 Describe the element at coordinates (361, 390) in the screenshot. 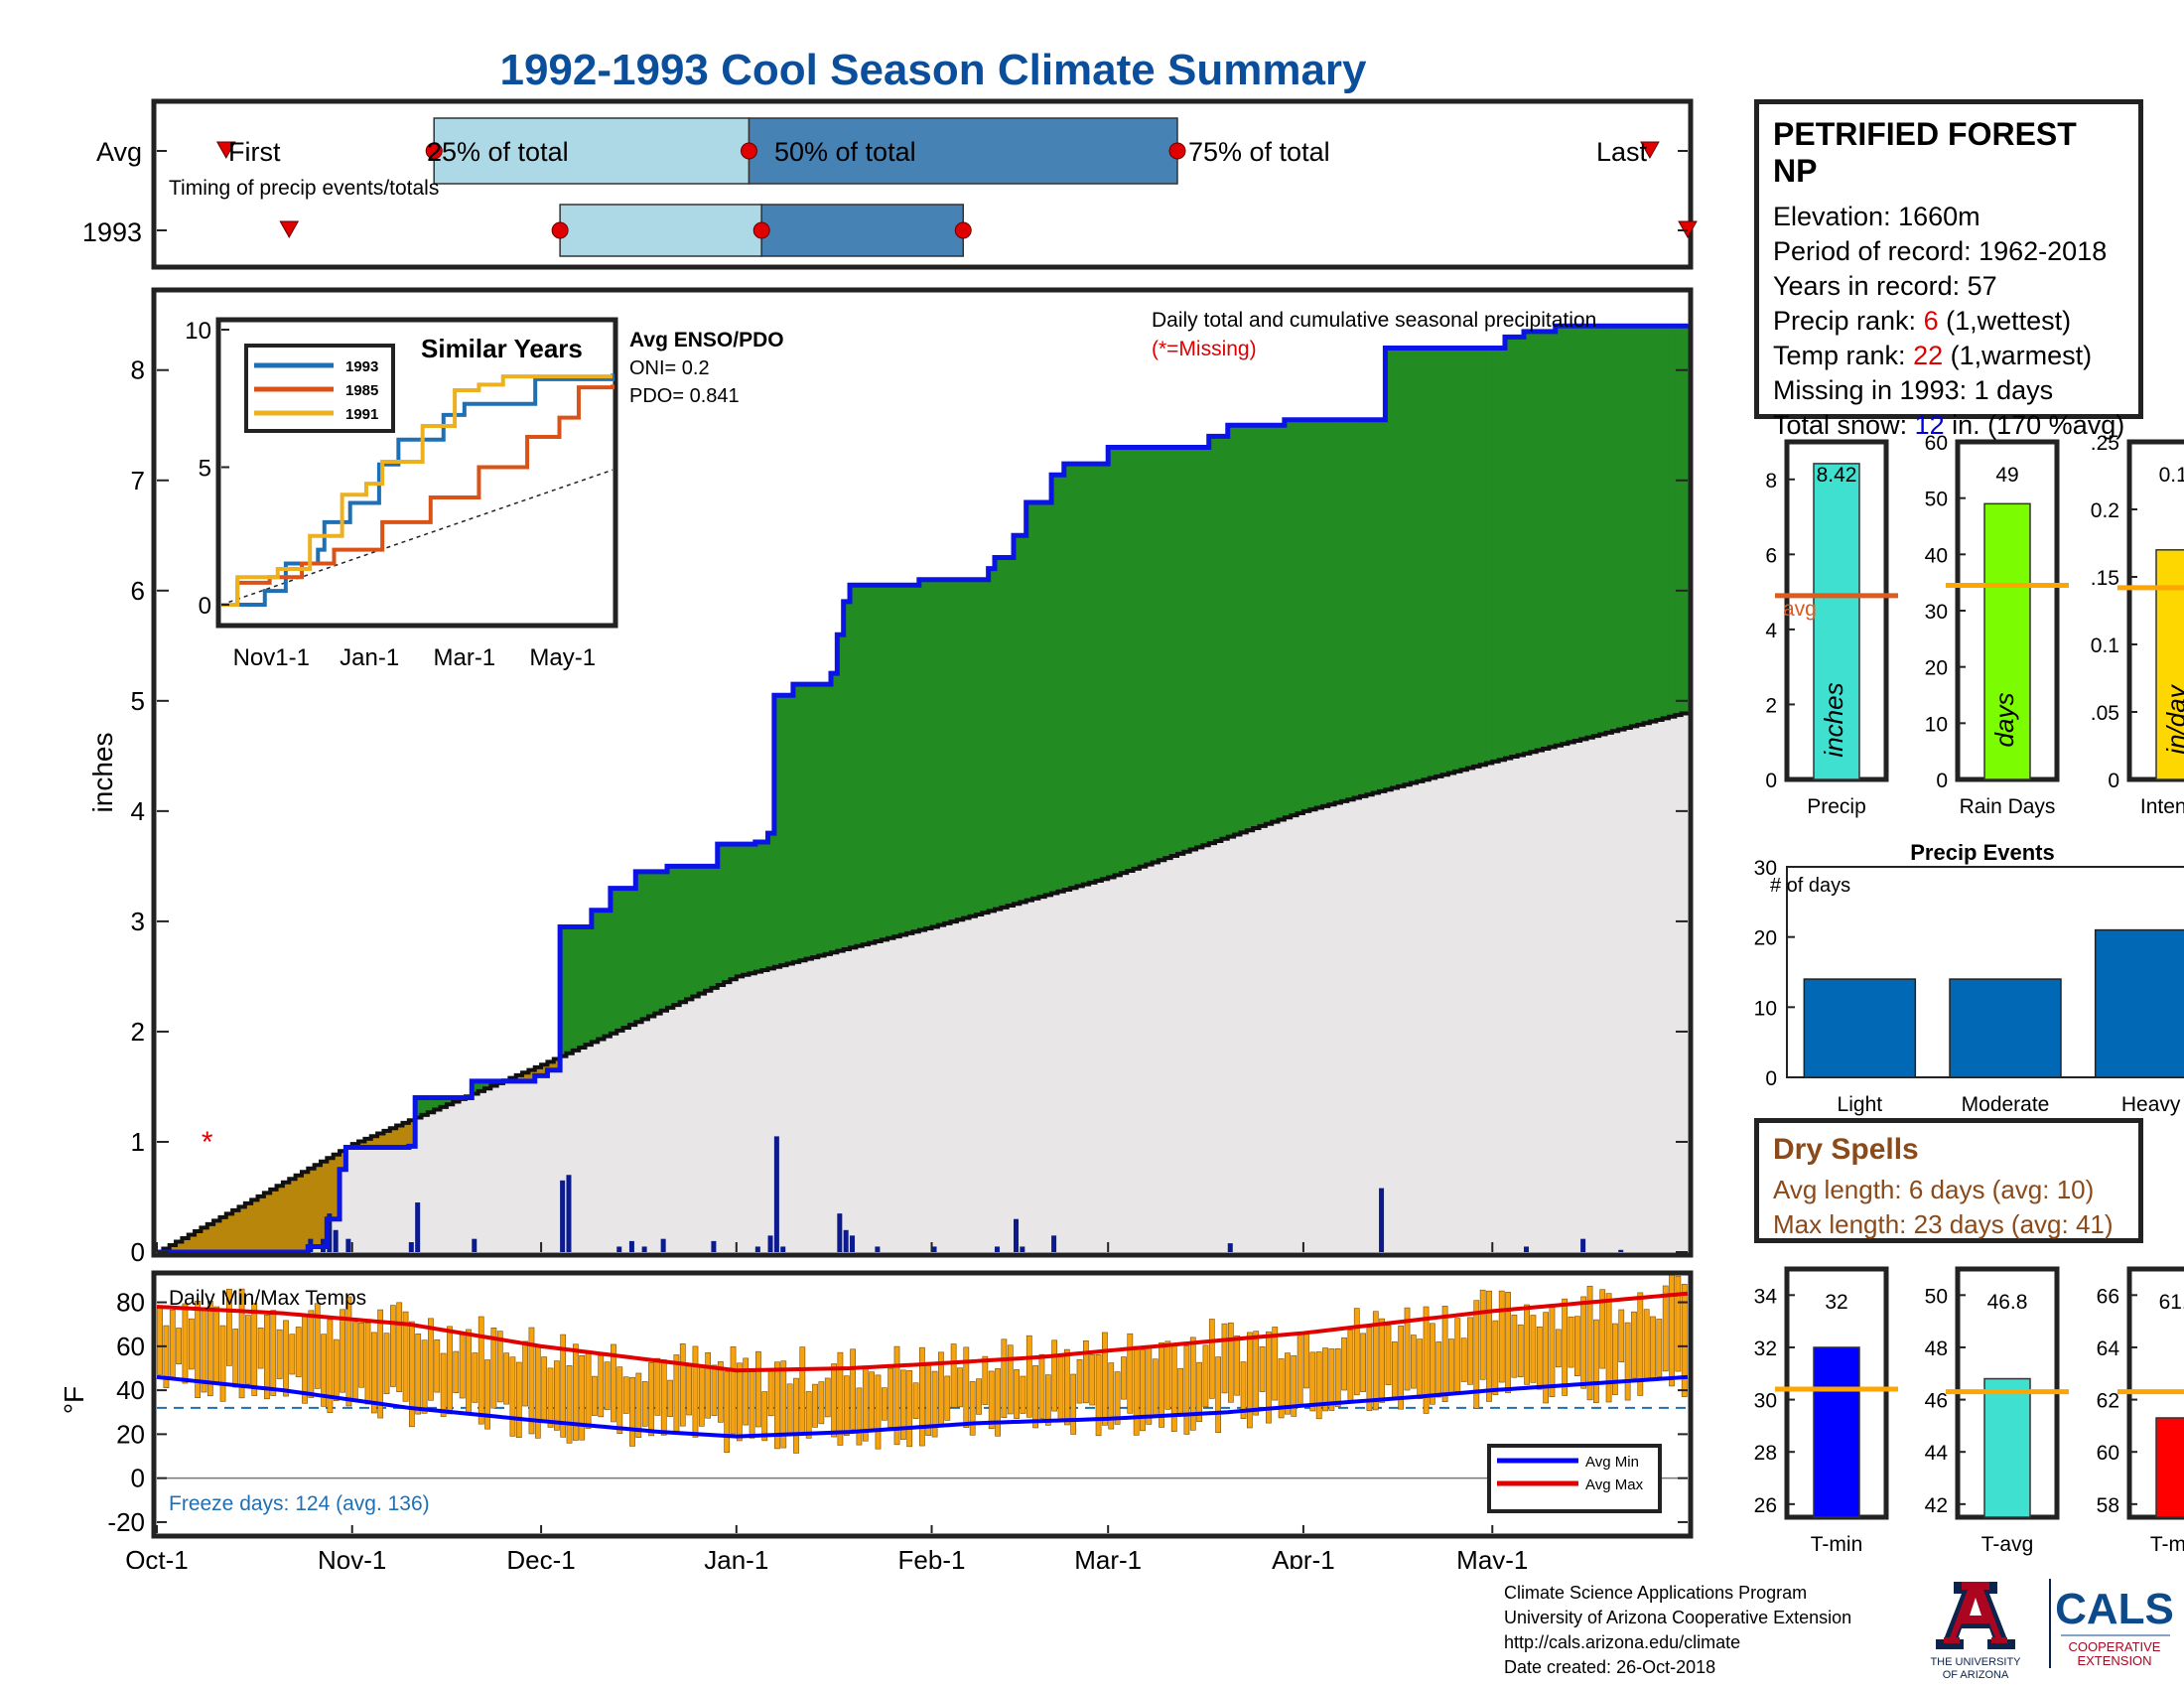

I see `legend-label-1985: 1985` at that location.